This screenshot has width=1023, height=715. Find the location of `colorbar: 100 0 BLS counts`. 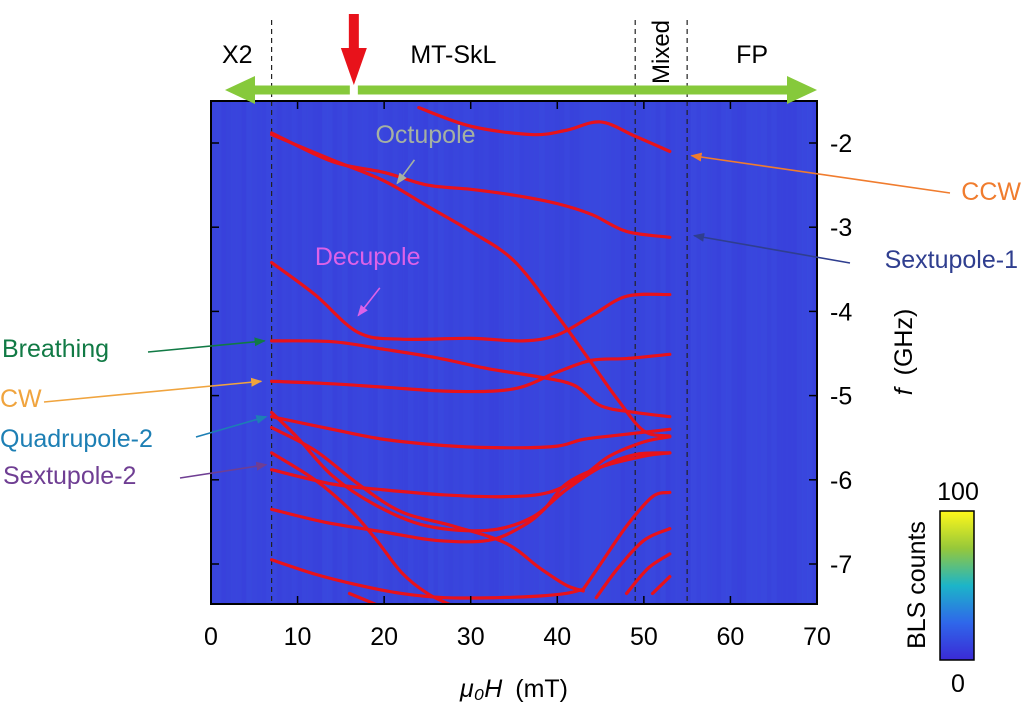

colorbar: 100 0 BLS counts is located at coordinates (941, 588).